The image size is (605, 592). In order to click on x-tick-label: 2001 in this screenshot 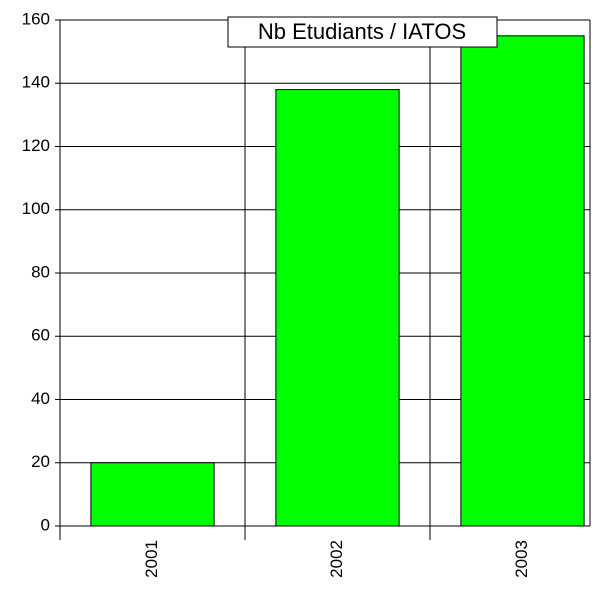, I will do `click(151, 559)`.